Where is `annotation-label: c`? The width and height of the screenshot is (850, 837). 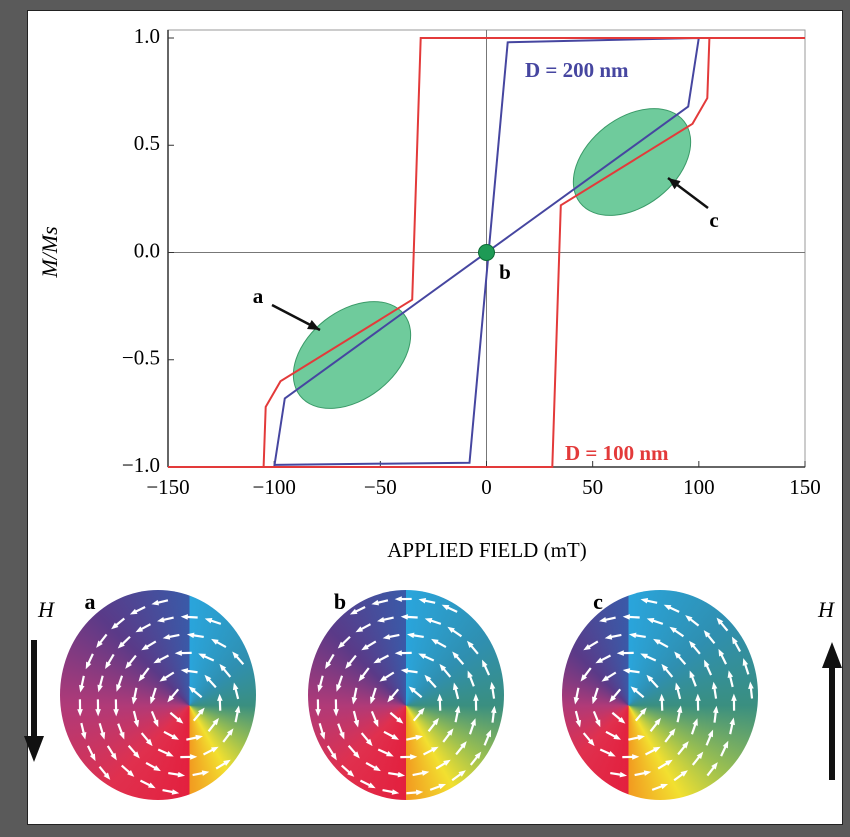 annotation-label: c is located at coordinates (713, 220).